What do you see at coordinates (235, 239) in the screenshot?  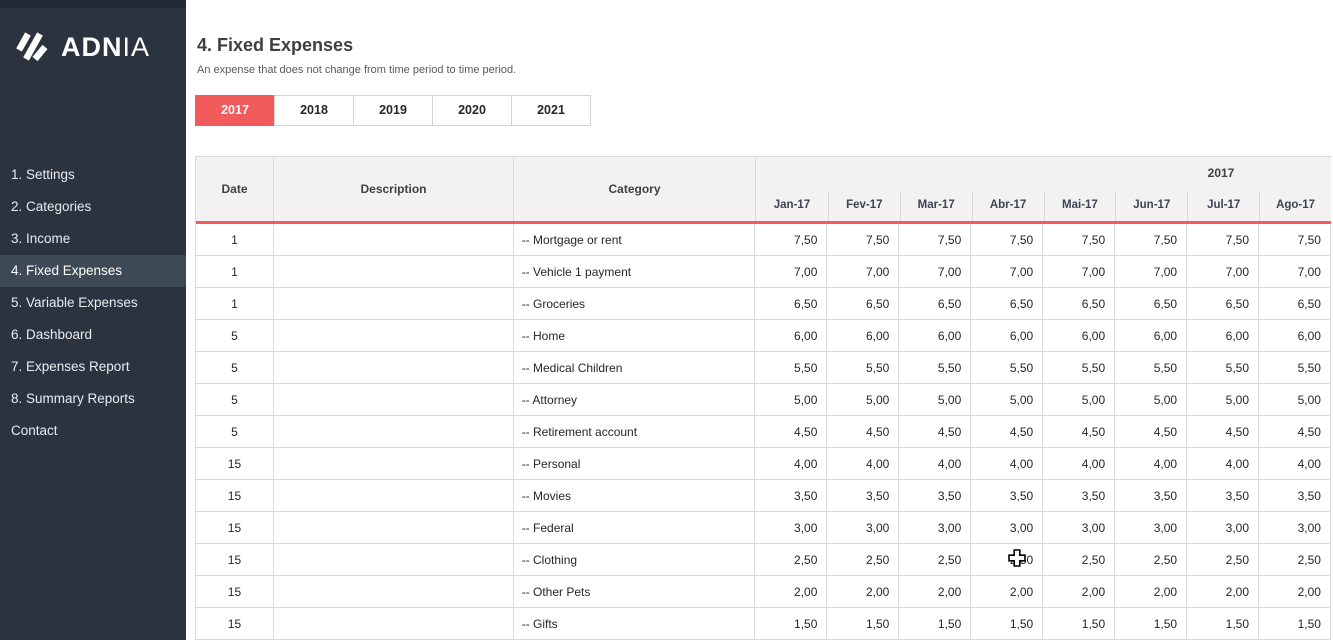 I see `date-cell: 1` at bounding box center [235, 239].